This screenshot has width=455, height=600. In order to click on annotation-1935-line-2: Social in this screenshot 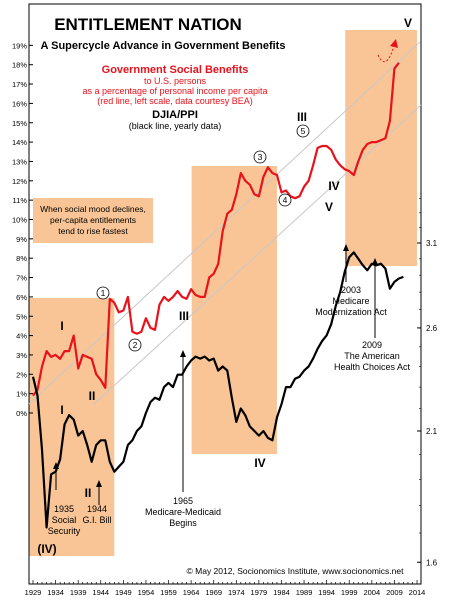, I will do `click(64, 520)`.